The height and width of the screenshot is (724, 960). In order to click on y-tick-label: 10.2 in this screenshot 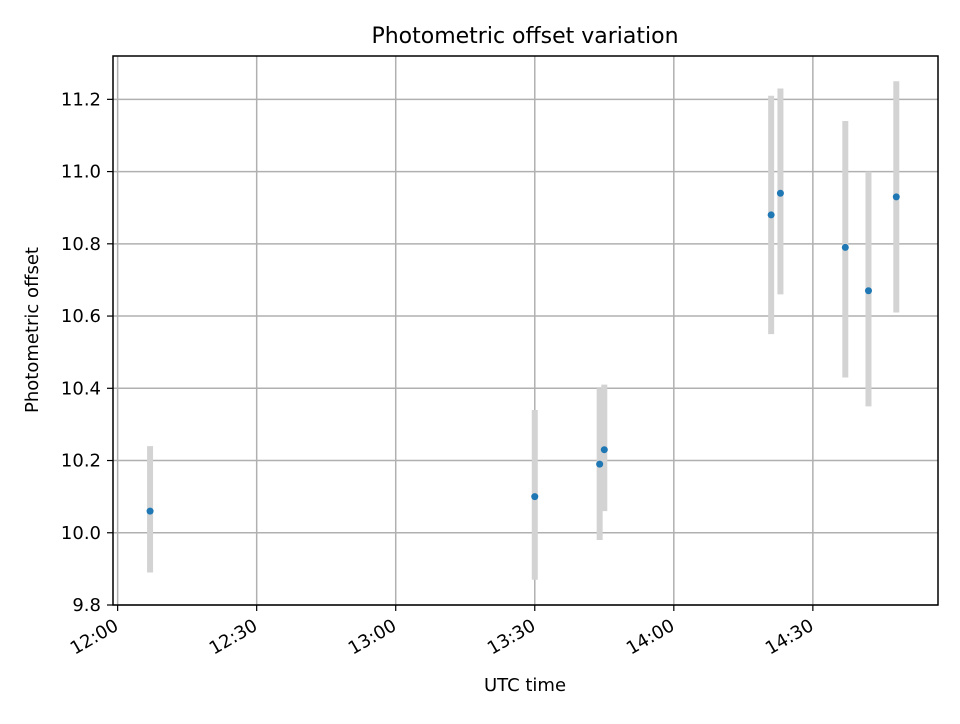, I will do `click(81, 461)`.